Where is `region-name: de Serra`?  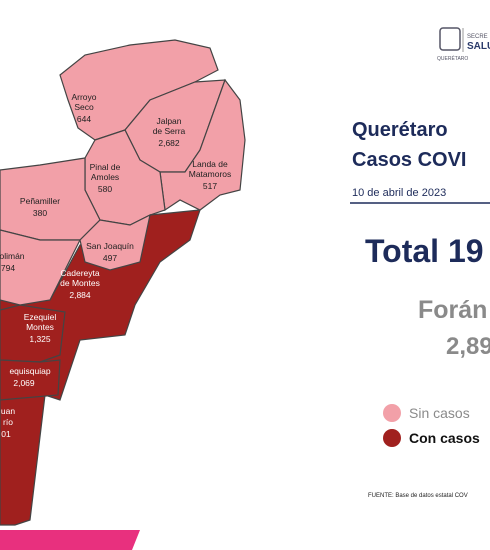
region-name: de Serra is located at coordinates (169, 131).